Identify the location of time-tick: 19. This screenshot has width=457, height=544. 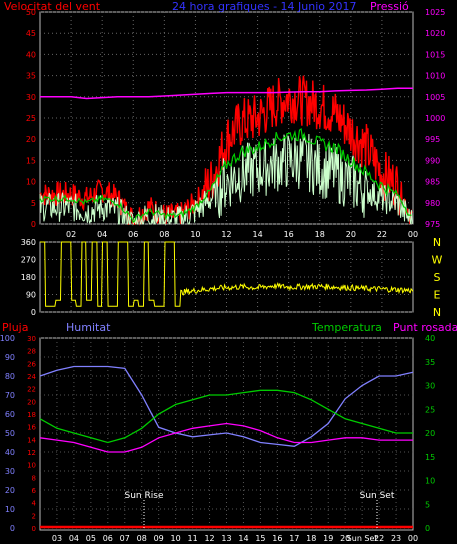
(328, 538).